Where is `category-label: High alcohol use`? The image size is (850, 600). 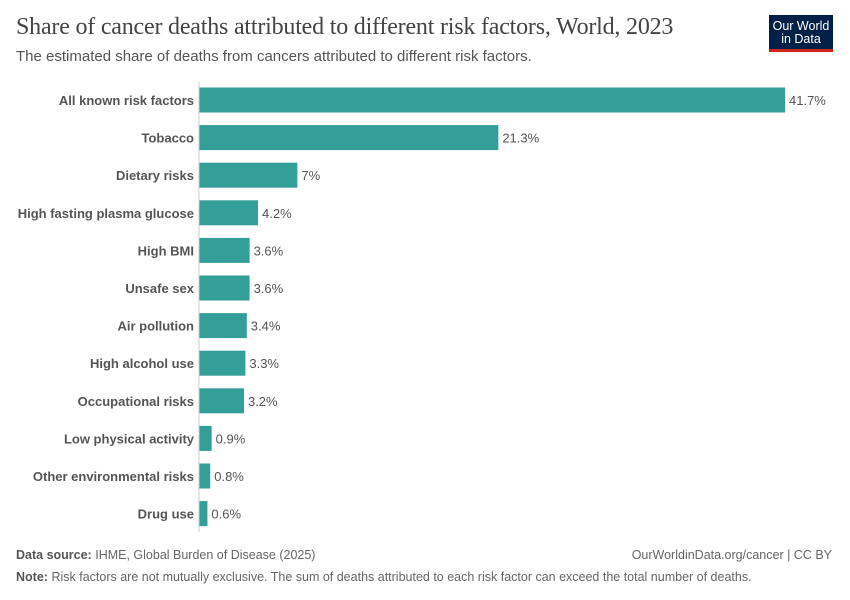 category-label: High alcohol use is located at coordinates (142, 363).